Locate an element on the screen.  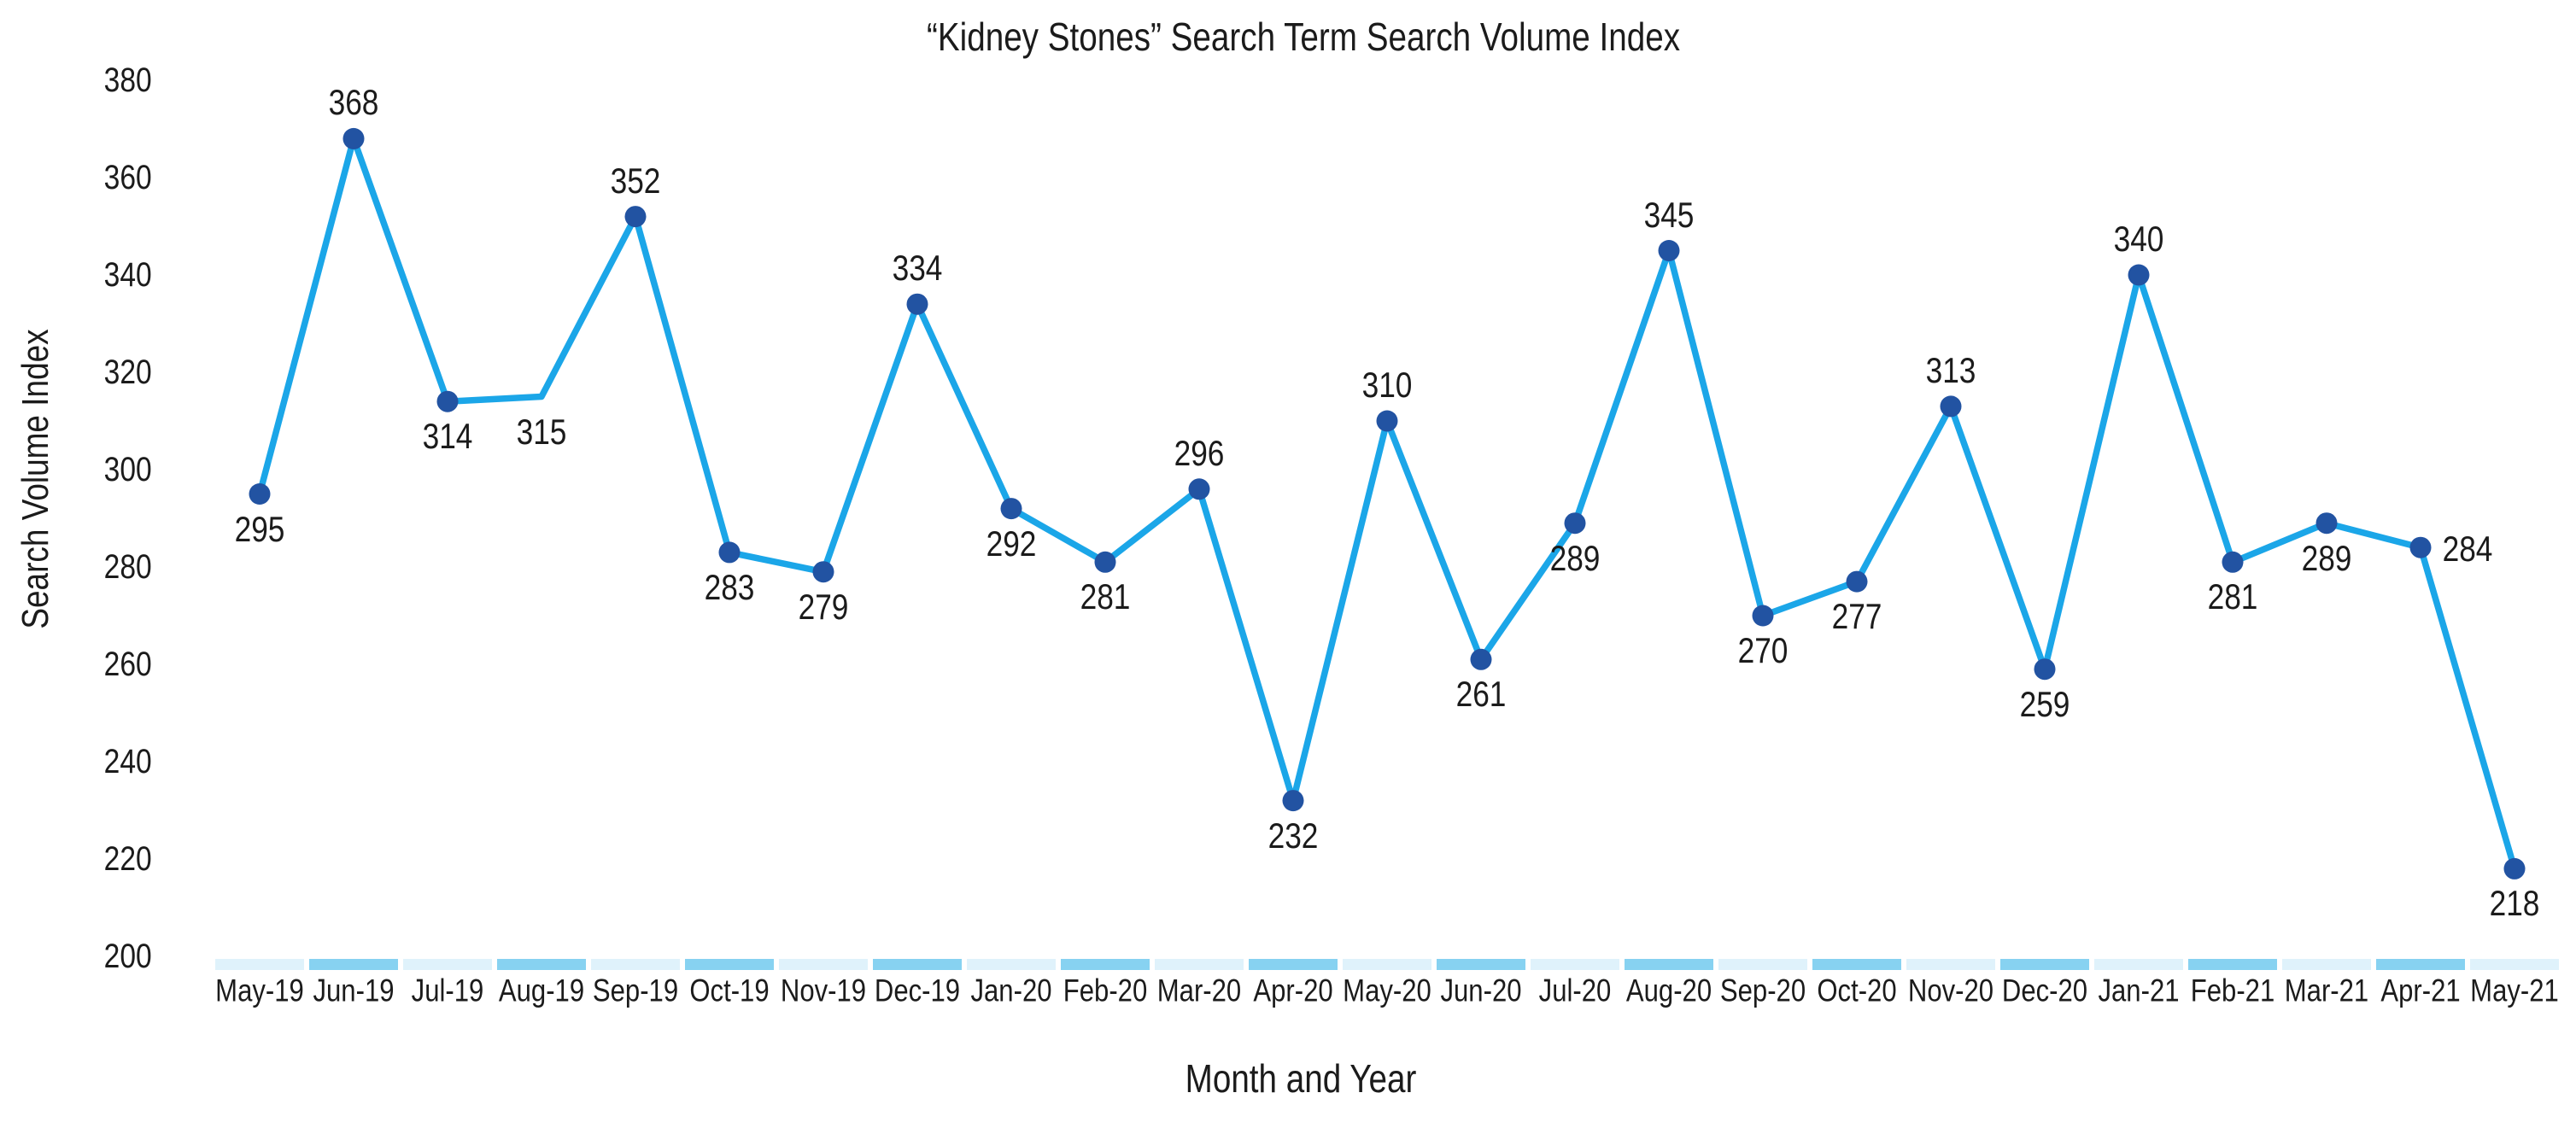
y-tick-label: 280 is located at coordinates (127, 567).